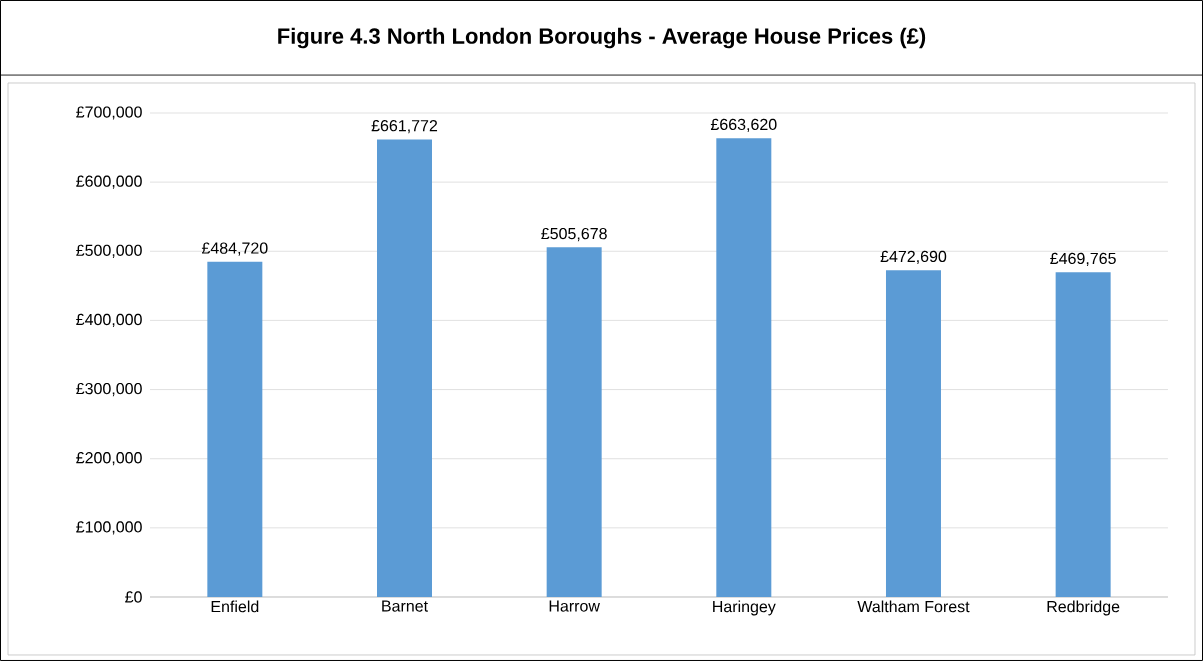  I want to click on x-tick-label: Barnet, so click(405, 606).